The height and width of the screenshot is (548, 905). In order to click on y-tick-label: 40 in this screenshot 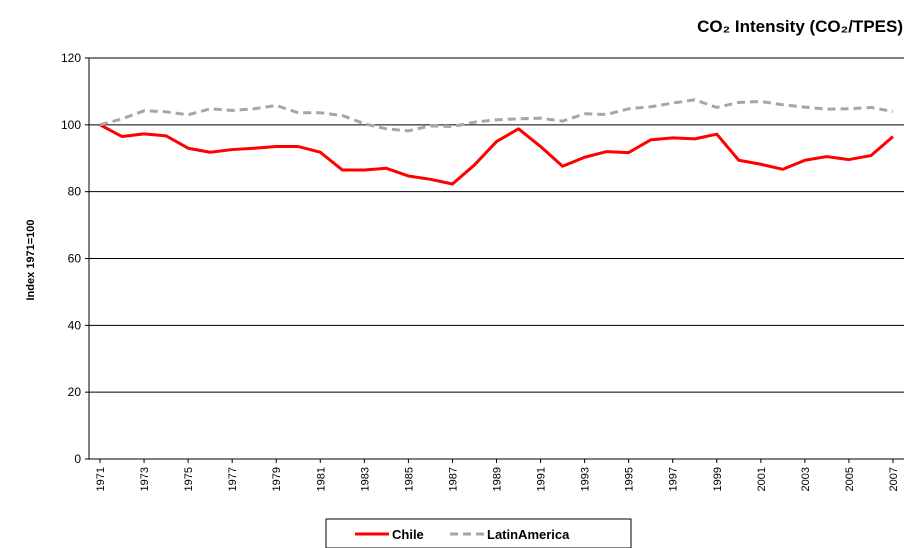, I will do `click(75, 325)`.